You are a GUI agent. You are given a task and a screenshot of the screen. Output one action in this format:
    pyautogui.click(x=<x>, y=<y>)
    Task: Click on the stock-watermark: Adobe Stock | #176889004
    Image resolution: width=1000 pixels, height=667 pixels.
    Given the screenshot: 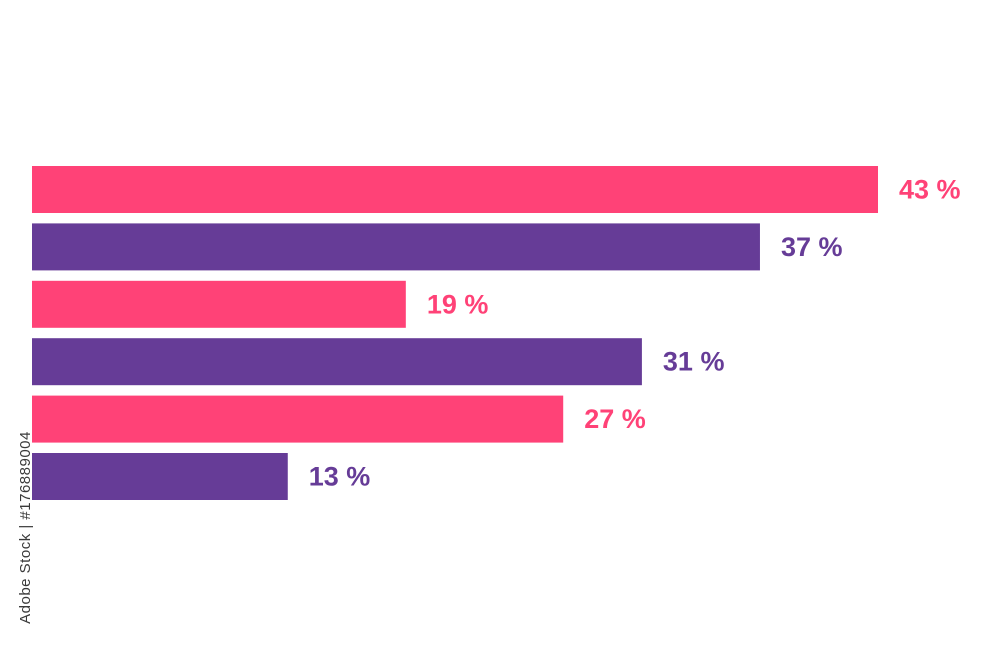 What is the action you would take?
    pyautogui.click(x=25, y=527)
    